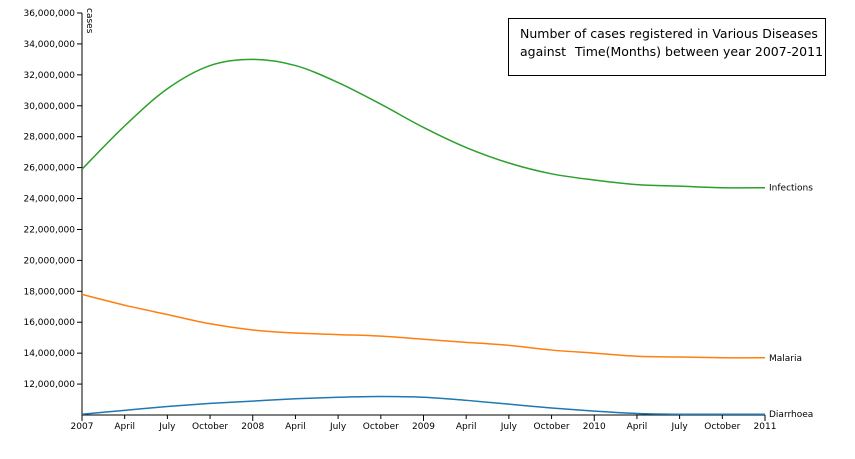 This screenshot has height=459, width=855. I want to click on series-line-diarrhoea, so click(423, 405).